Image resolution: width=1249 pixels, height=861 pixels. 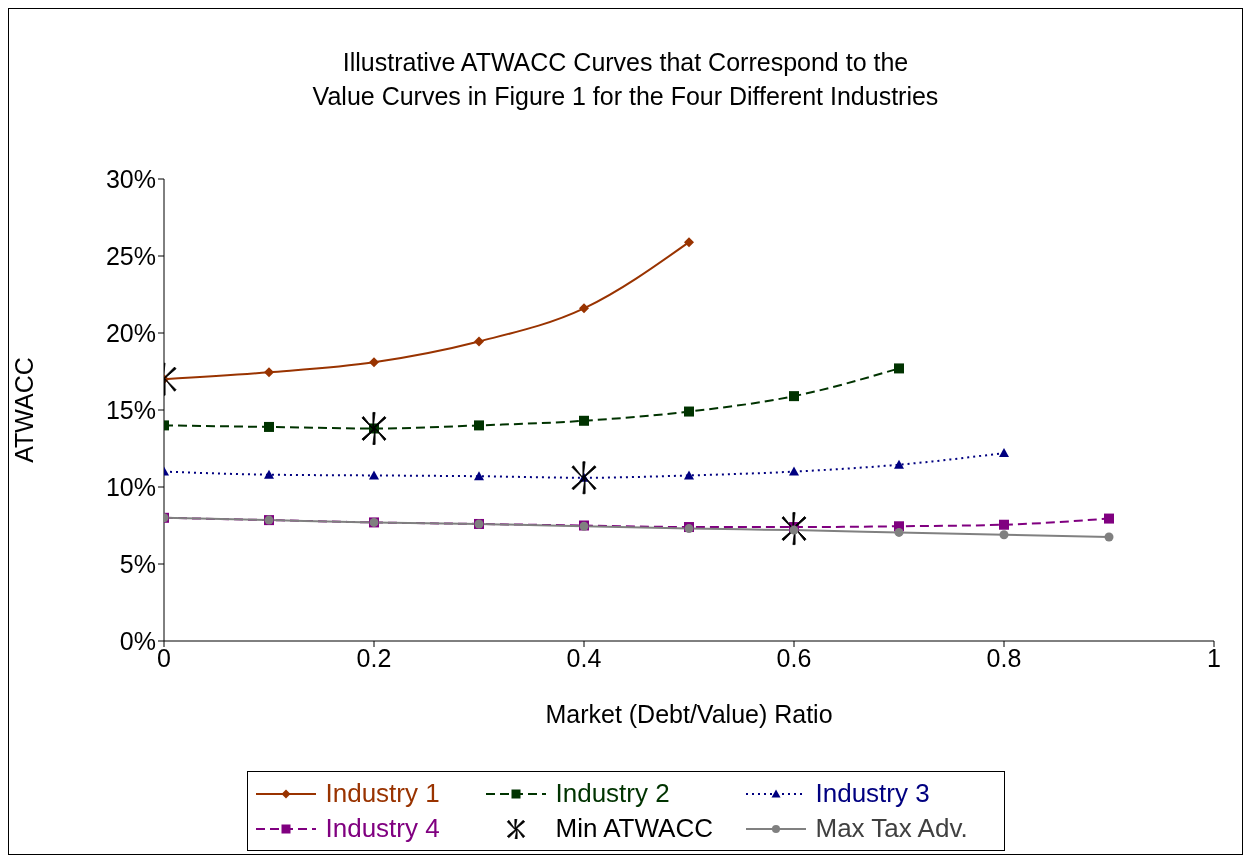 What do you see at coordinates (382, 828) in the screenshot?
I see `legend-label: Industry 4` at bounding box center [382, 828].